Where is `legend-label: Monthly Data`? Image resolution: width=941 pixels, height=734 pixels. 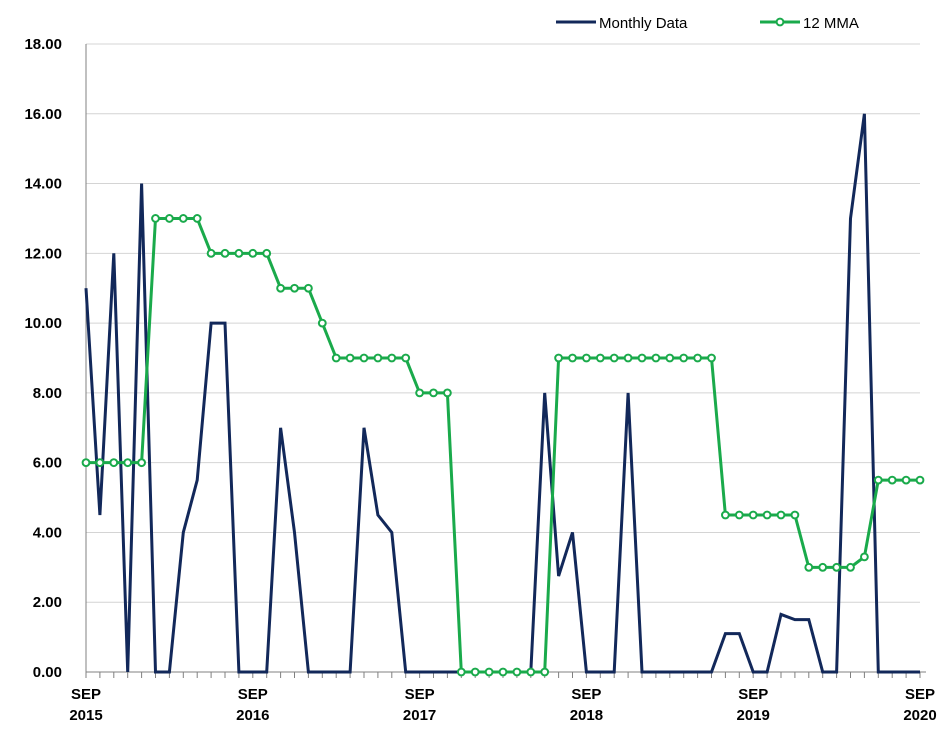 legend-label: Monthly Data is located at coordinates (643, 23).